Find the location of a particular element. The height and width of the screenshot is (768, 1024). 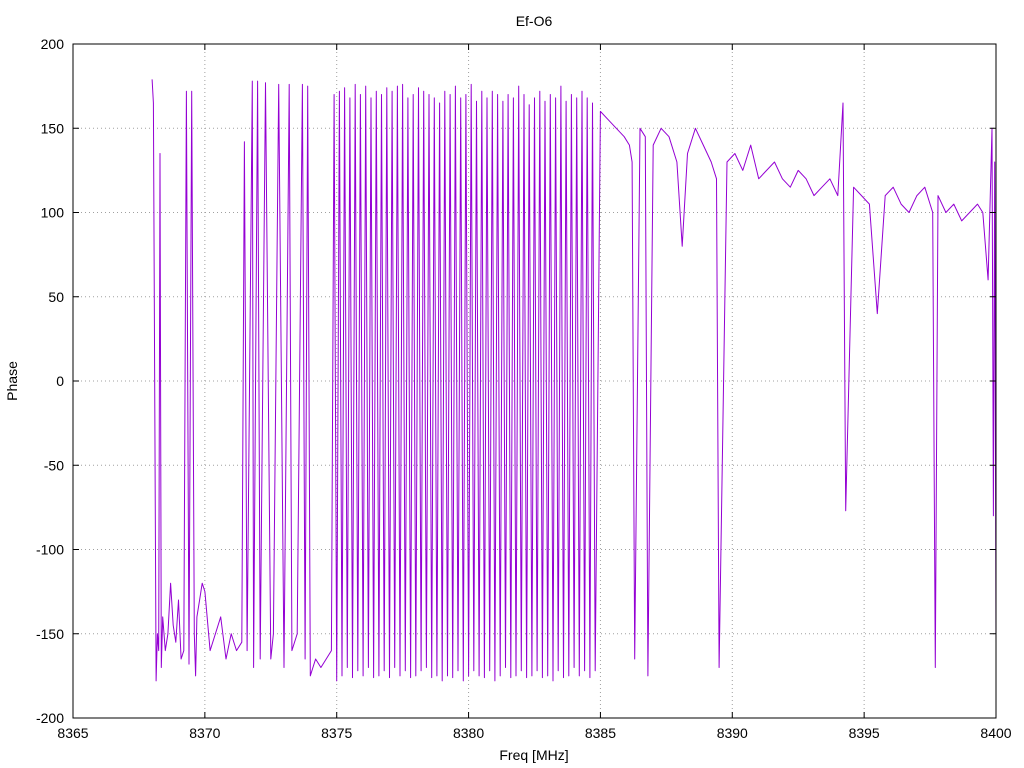

x-tick-label: 8390 is located at coordinates (732, 733).